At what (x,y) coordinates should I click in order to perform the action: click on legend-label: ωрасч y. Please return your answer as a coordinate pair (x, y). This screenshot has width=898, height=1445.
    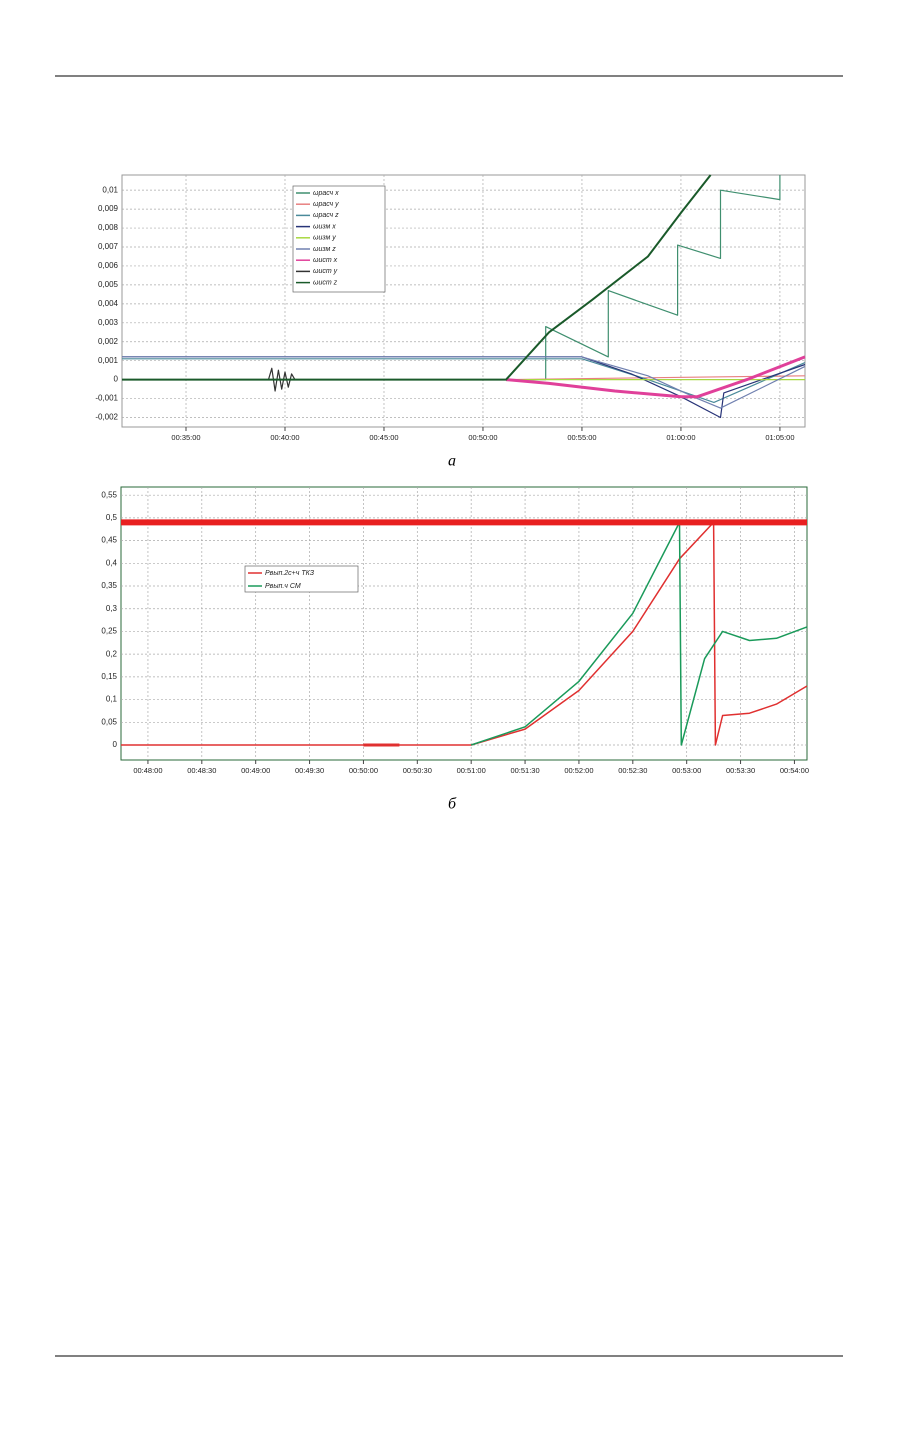
    Looking at the image, I should click on (326, 204).